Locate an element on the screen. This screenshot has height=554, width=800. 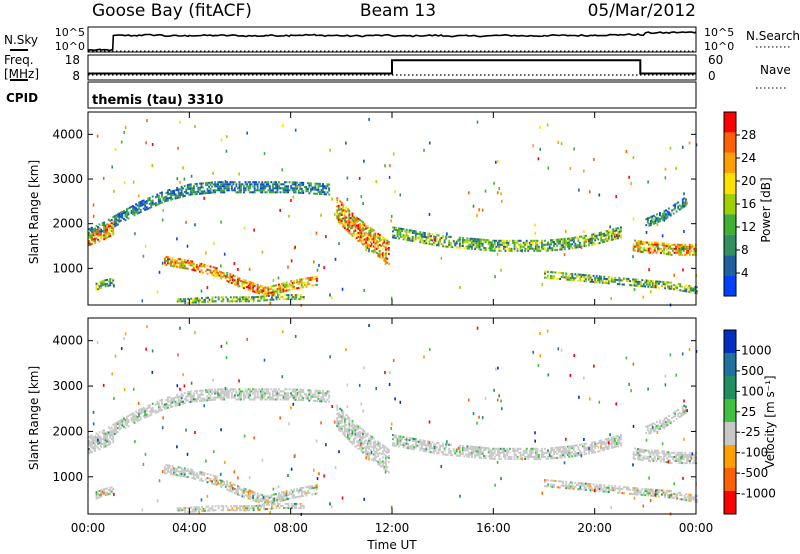
colorbar-tick-label: 12 is located at coordinates (748, 227).